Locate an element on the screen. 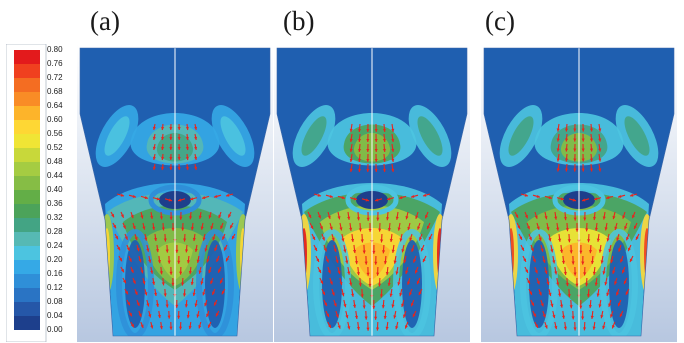  colorbar-tick-label: 0.32 is located at coordinates (55, 217).